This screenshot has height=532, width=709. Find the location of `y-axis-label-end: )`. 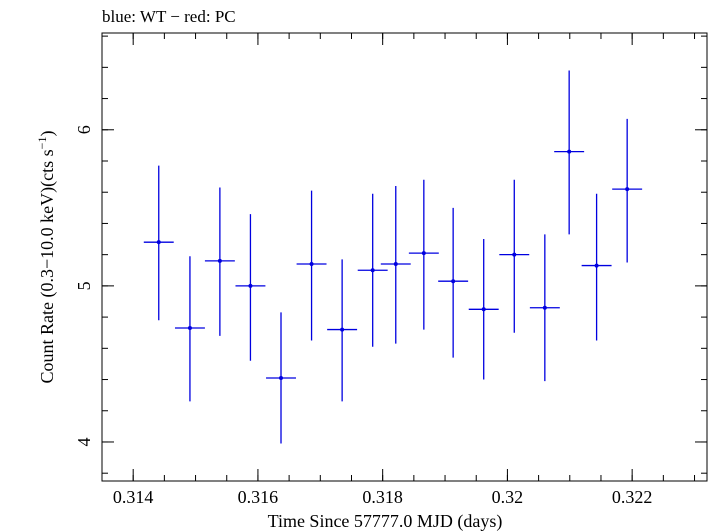

y-axis-label-end: ) is located at coordinates (47, 134).